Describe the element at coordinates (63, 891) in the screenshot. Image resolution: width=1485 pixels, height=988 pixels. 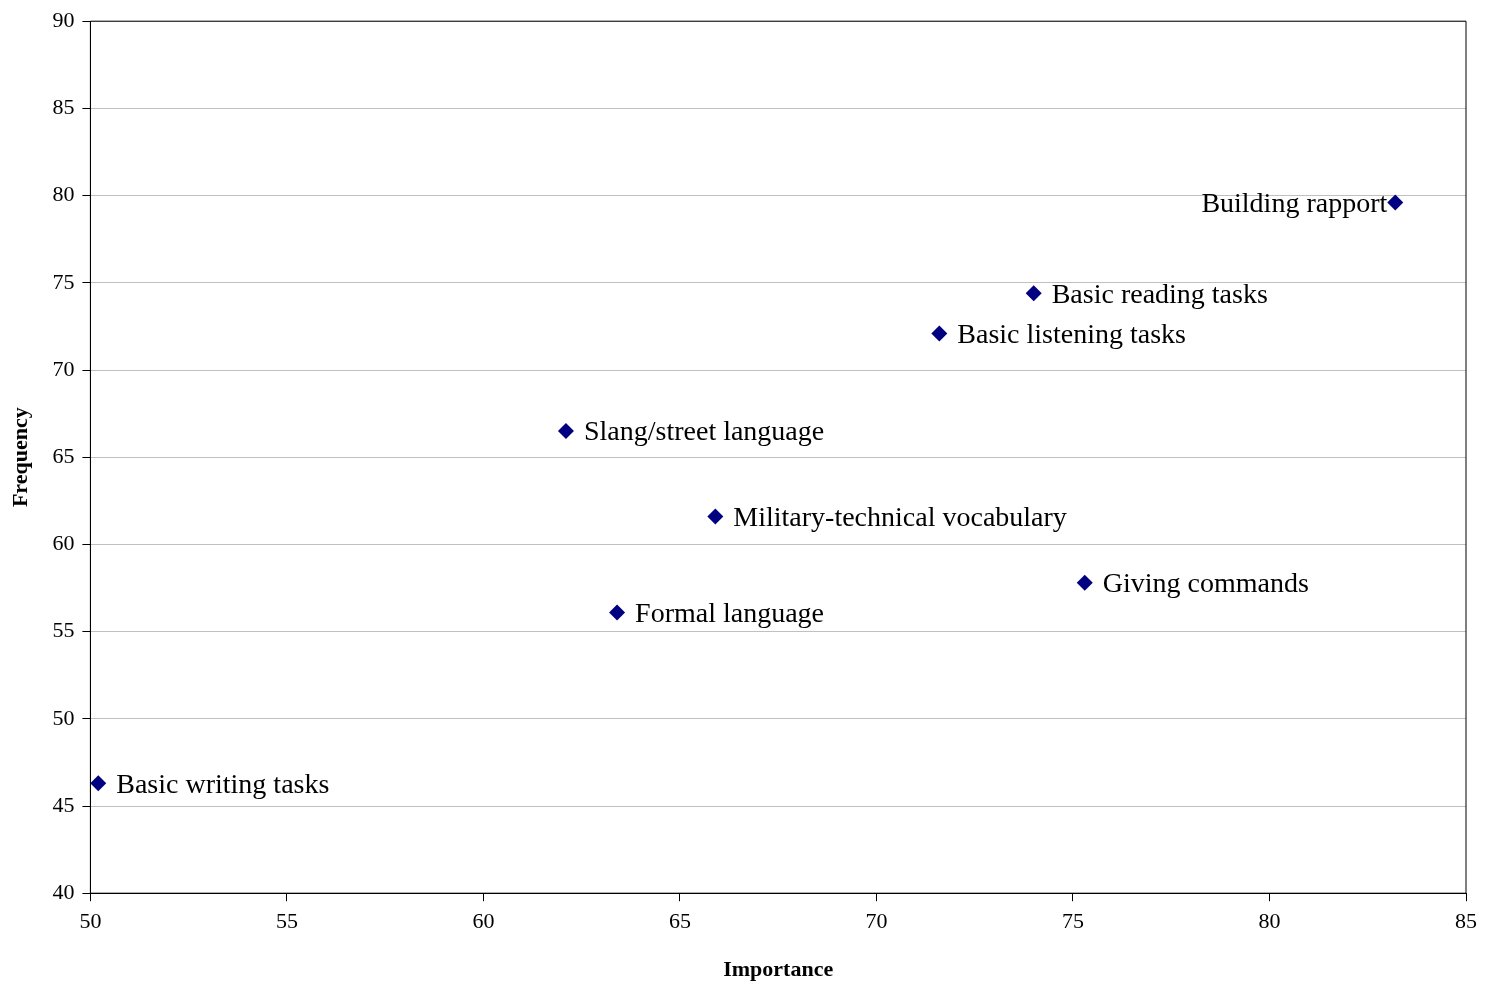
I see `y-tick-label: 40` at that location.